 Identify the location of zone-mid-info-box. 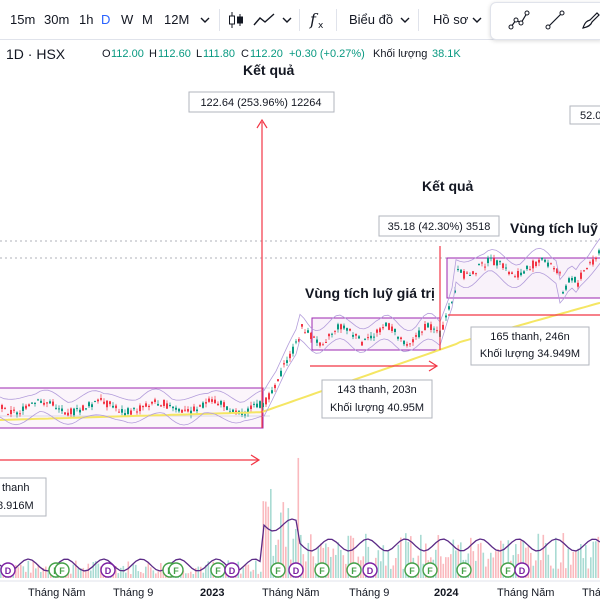
(377, 399).